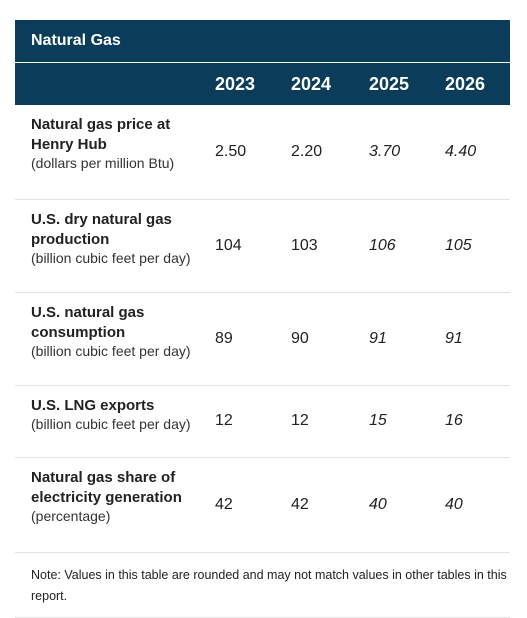  I want to click on value-cell: 89, so click(224, 338).